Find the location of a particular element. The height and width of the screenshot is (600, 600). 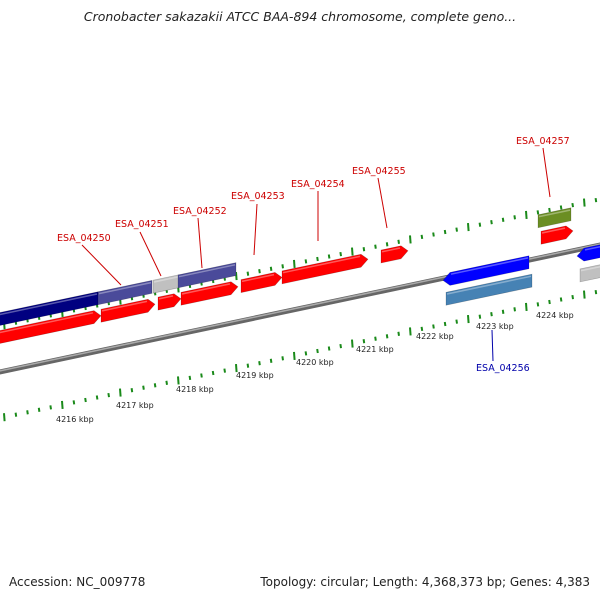

forward-feature-slate-a is located at coordinates (125, 293).